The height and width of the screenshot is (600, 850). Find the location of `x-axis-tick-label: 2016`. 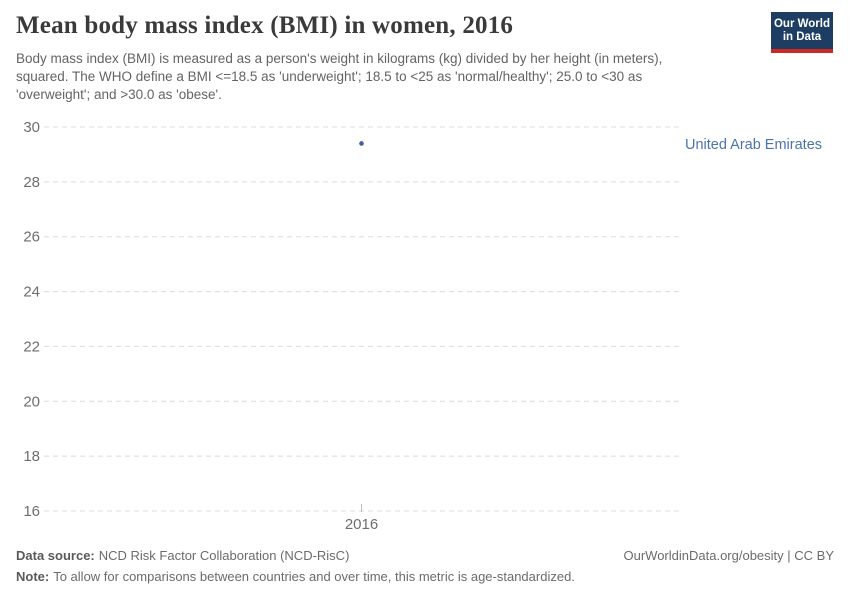

x-axis-tick-label: 2016 is located at coordinates (361, 524).